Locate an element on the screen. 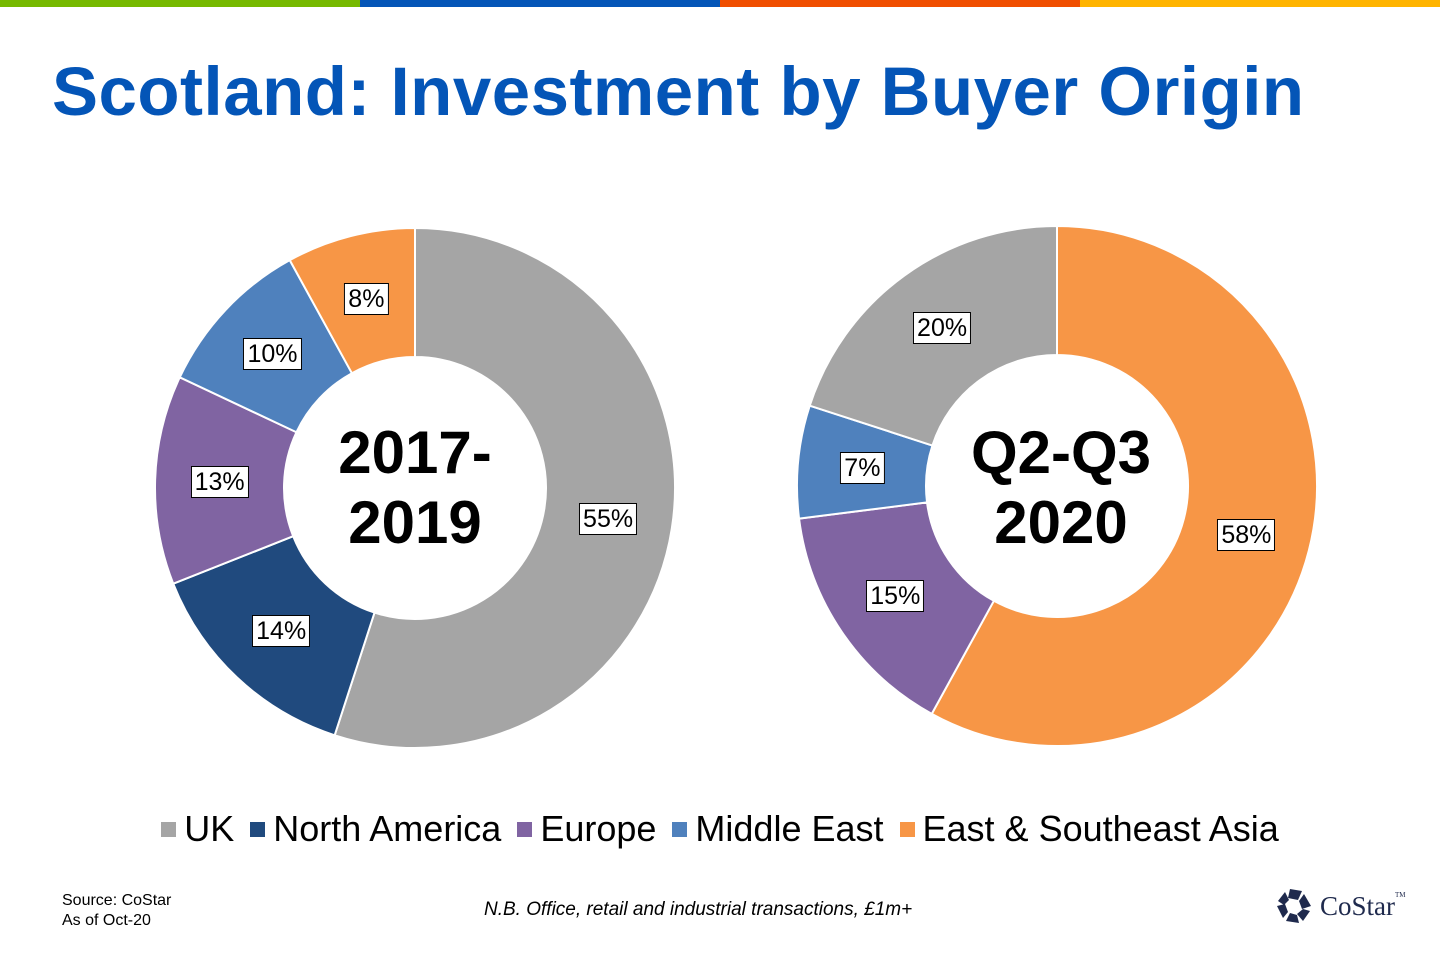 Image resolution: width=1440 pixels, height=960 pixels. legend-item-europe: Europe is located at coordinates (586, 829).